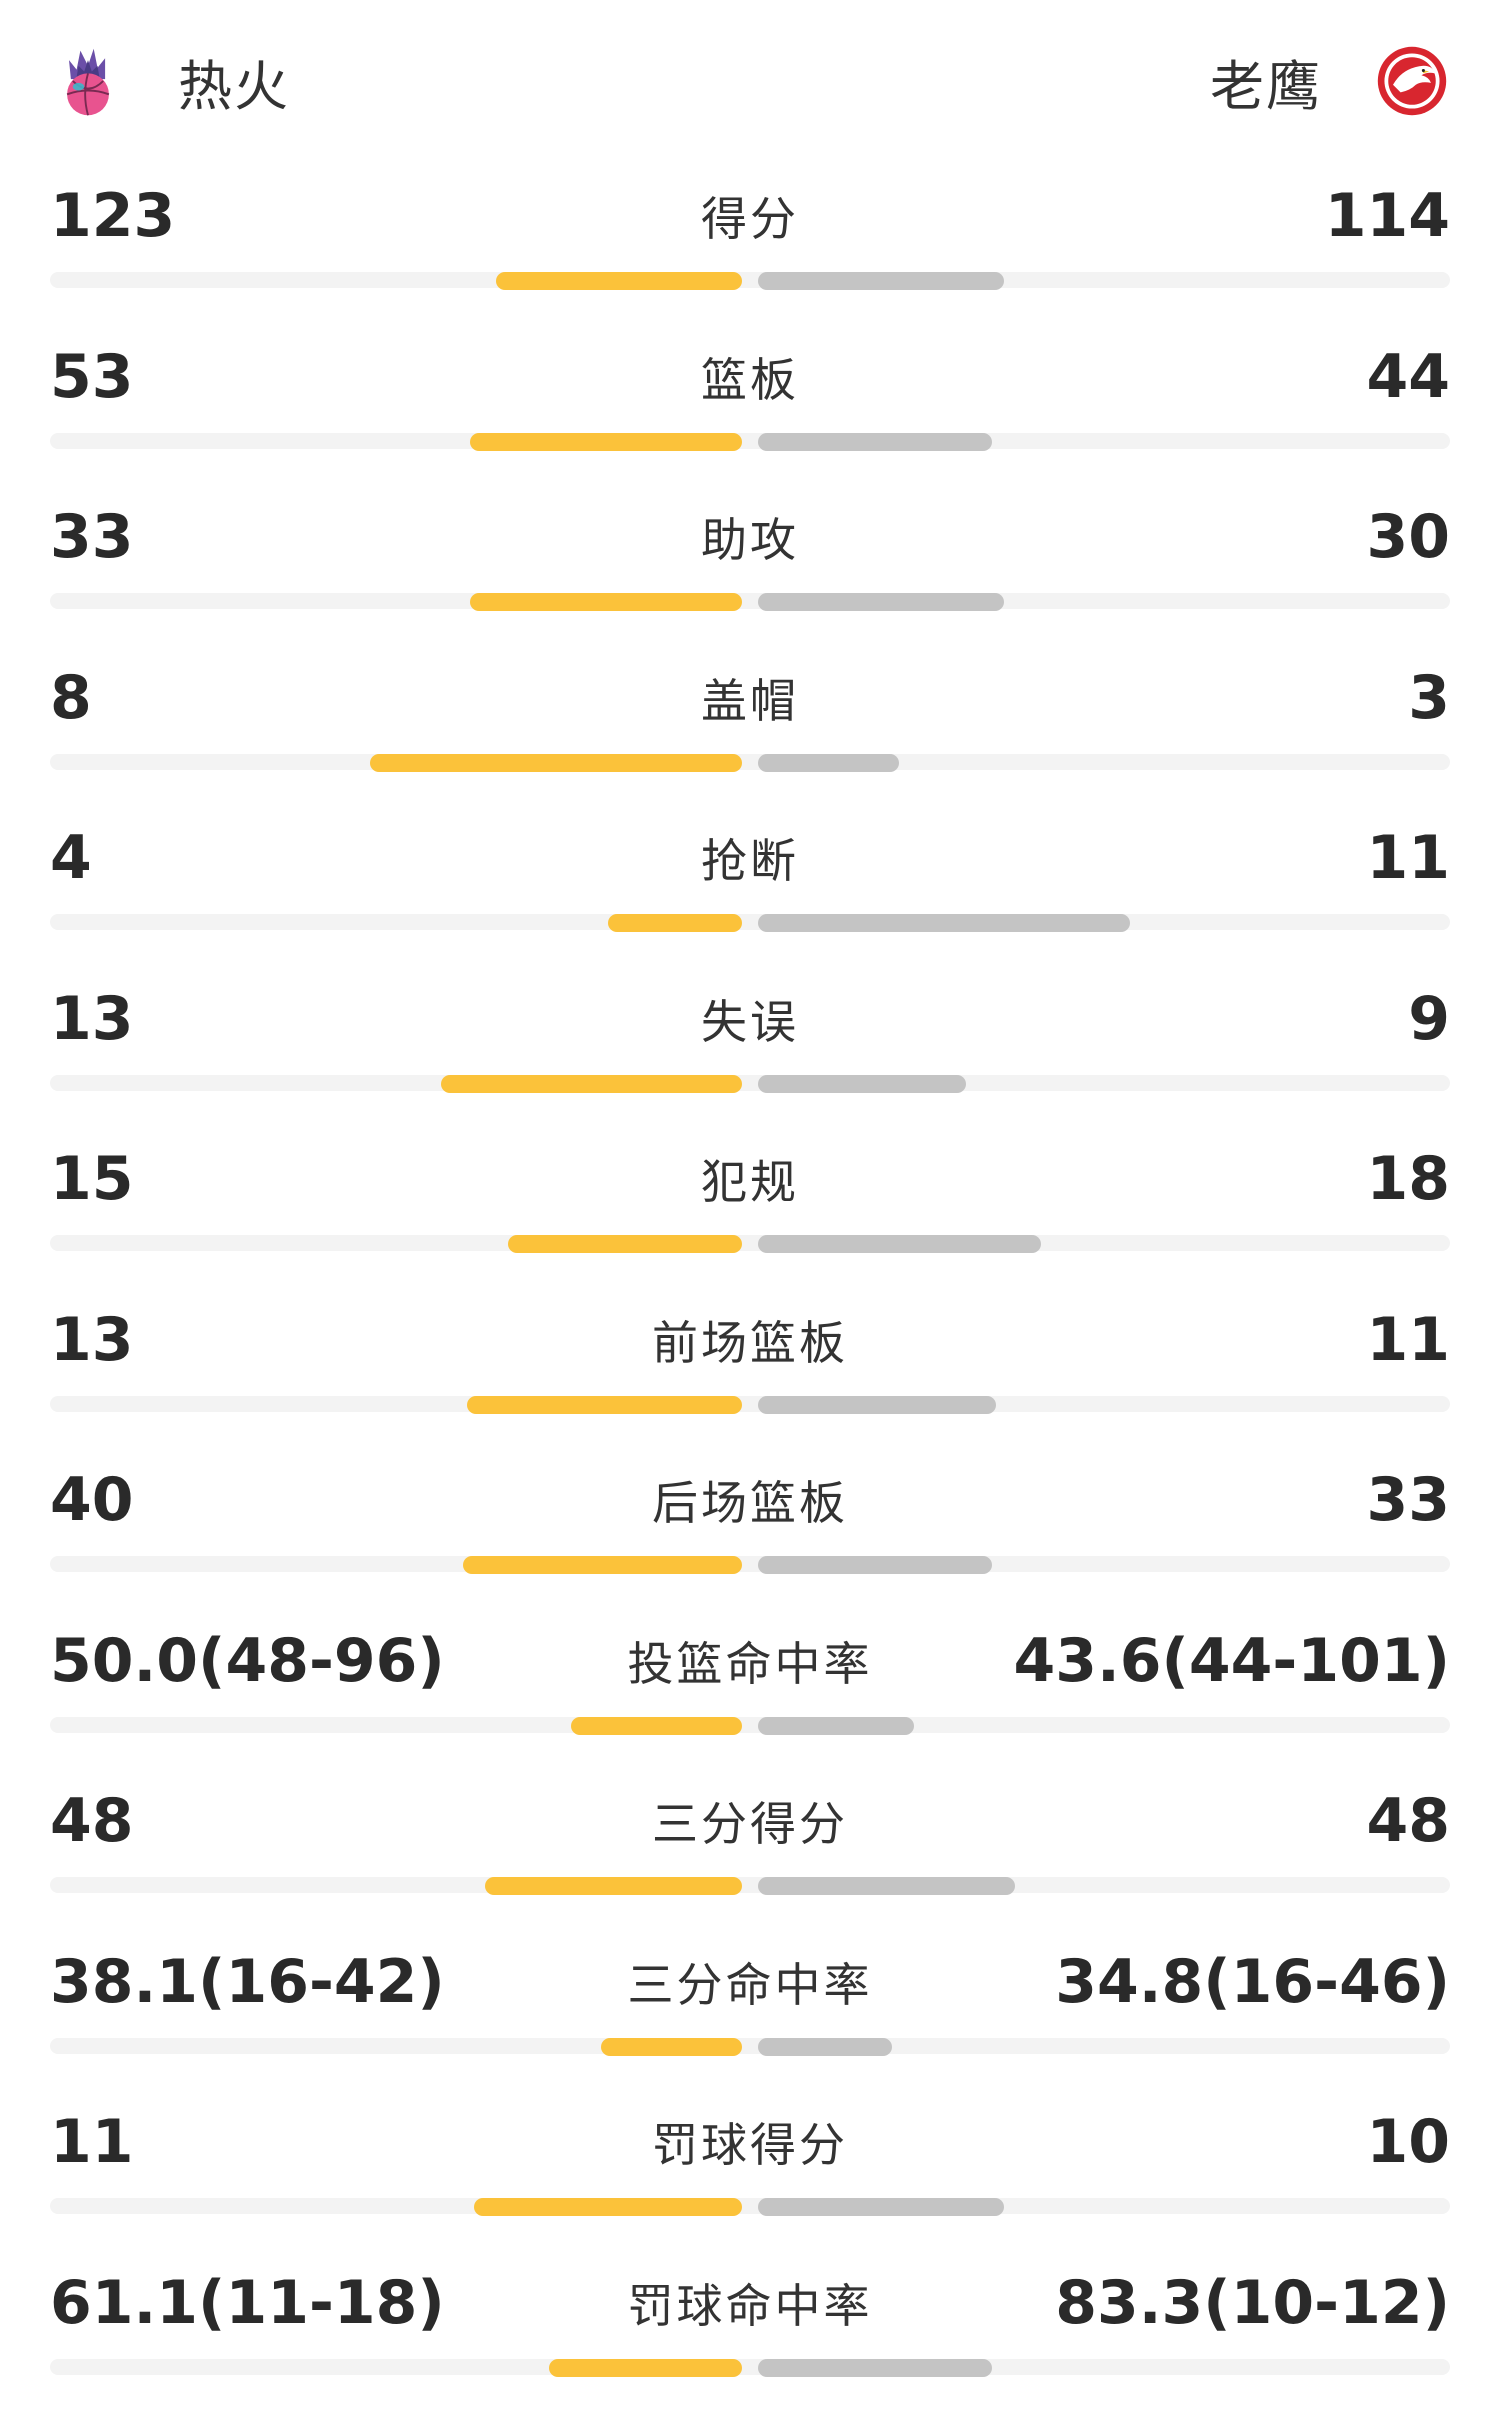 The width and height of the screenshot is (1500, 2419). What do you see at coordinates (750, 2145) in the screenshot?
I see `stat-label: 罚球得分` at bounding box center [750, 2145].